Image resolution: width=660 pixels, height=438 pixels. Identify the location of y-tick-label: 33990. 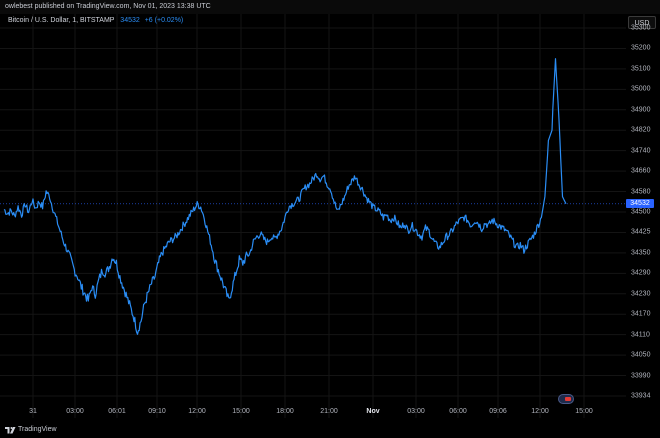
(641, 376).